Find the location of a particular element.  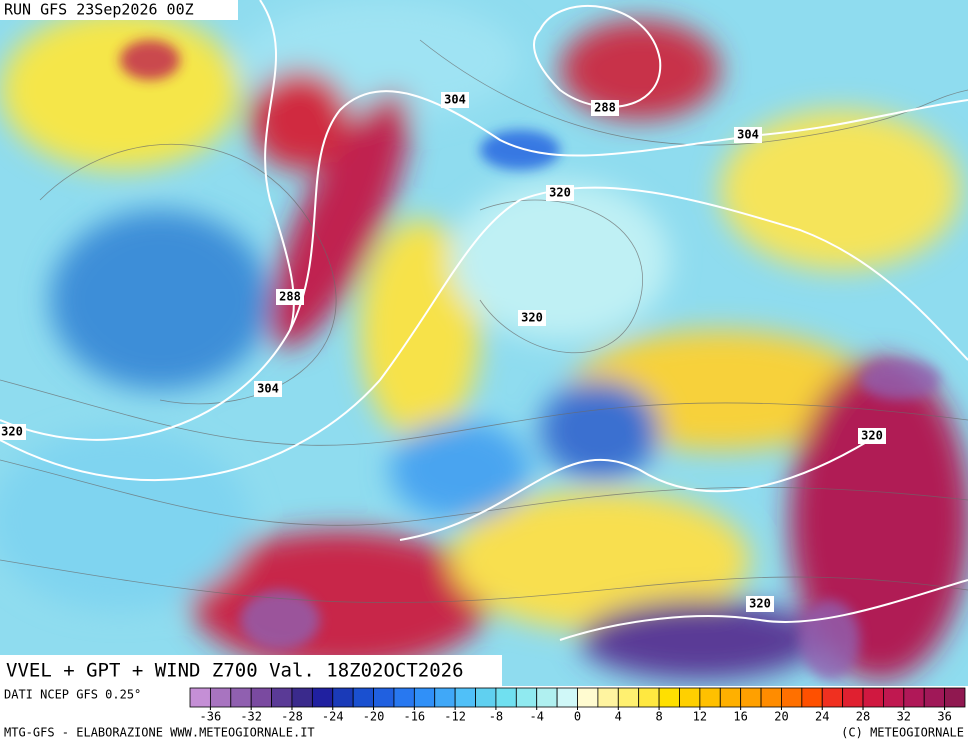

data-source: DATI NCEP GFS 0.25° is located at coordinates (72, 695).